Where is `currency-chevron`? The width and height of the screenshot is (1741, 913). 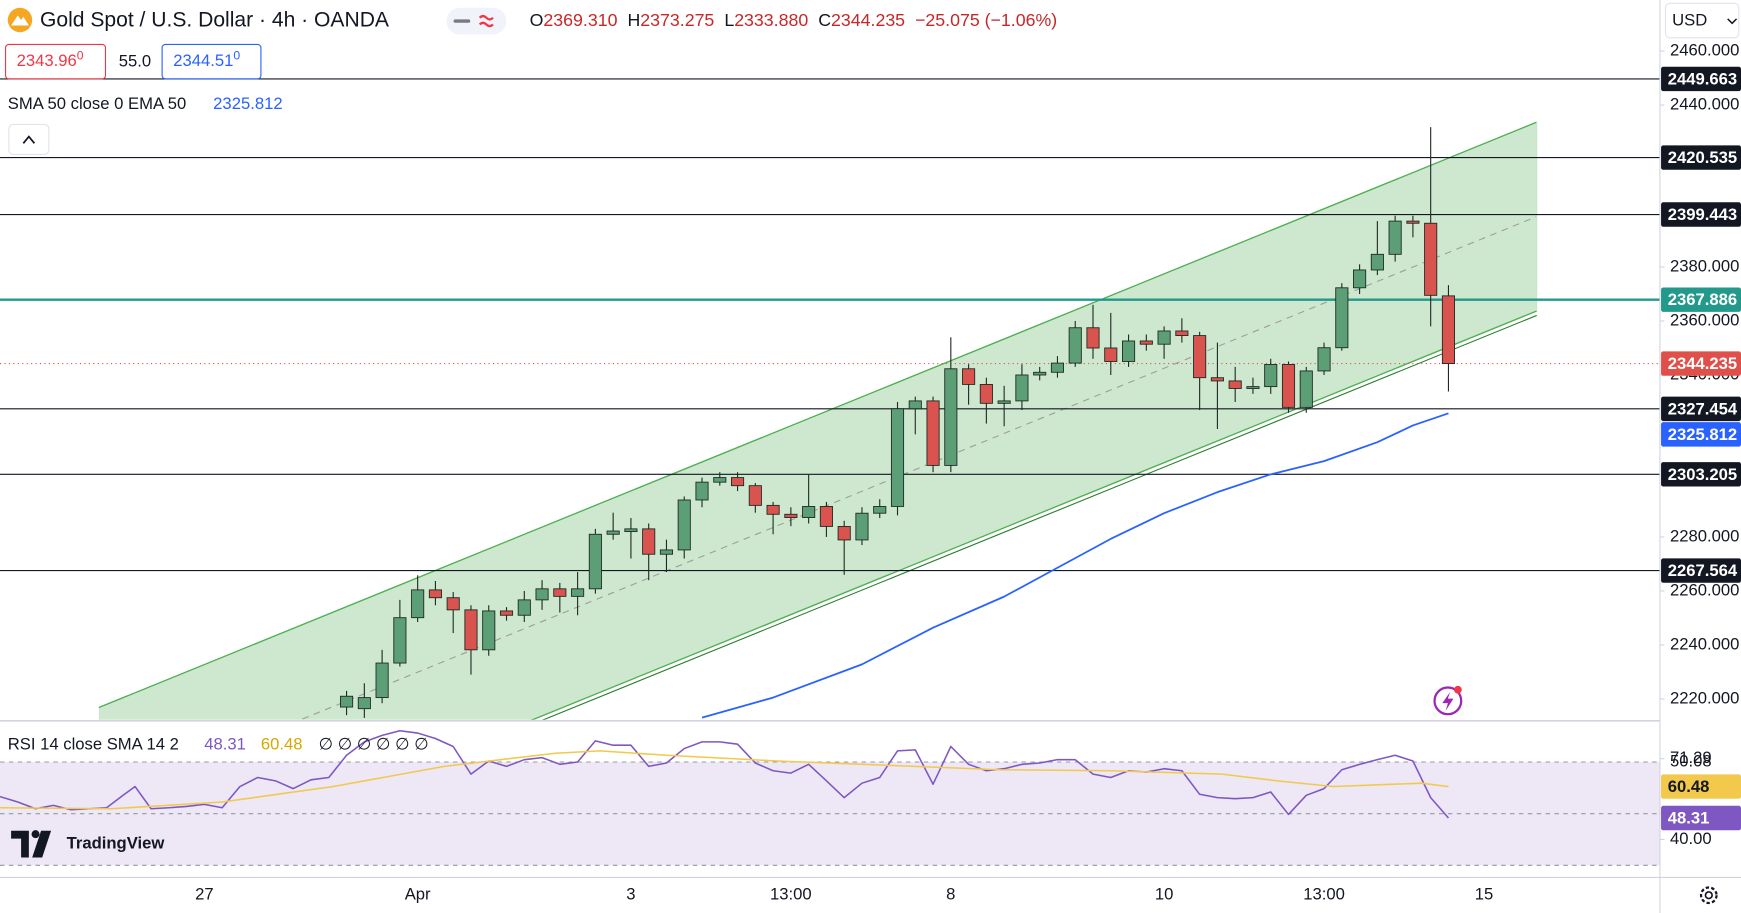
currency-chevron is located at coordinates (1732, 21).